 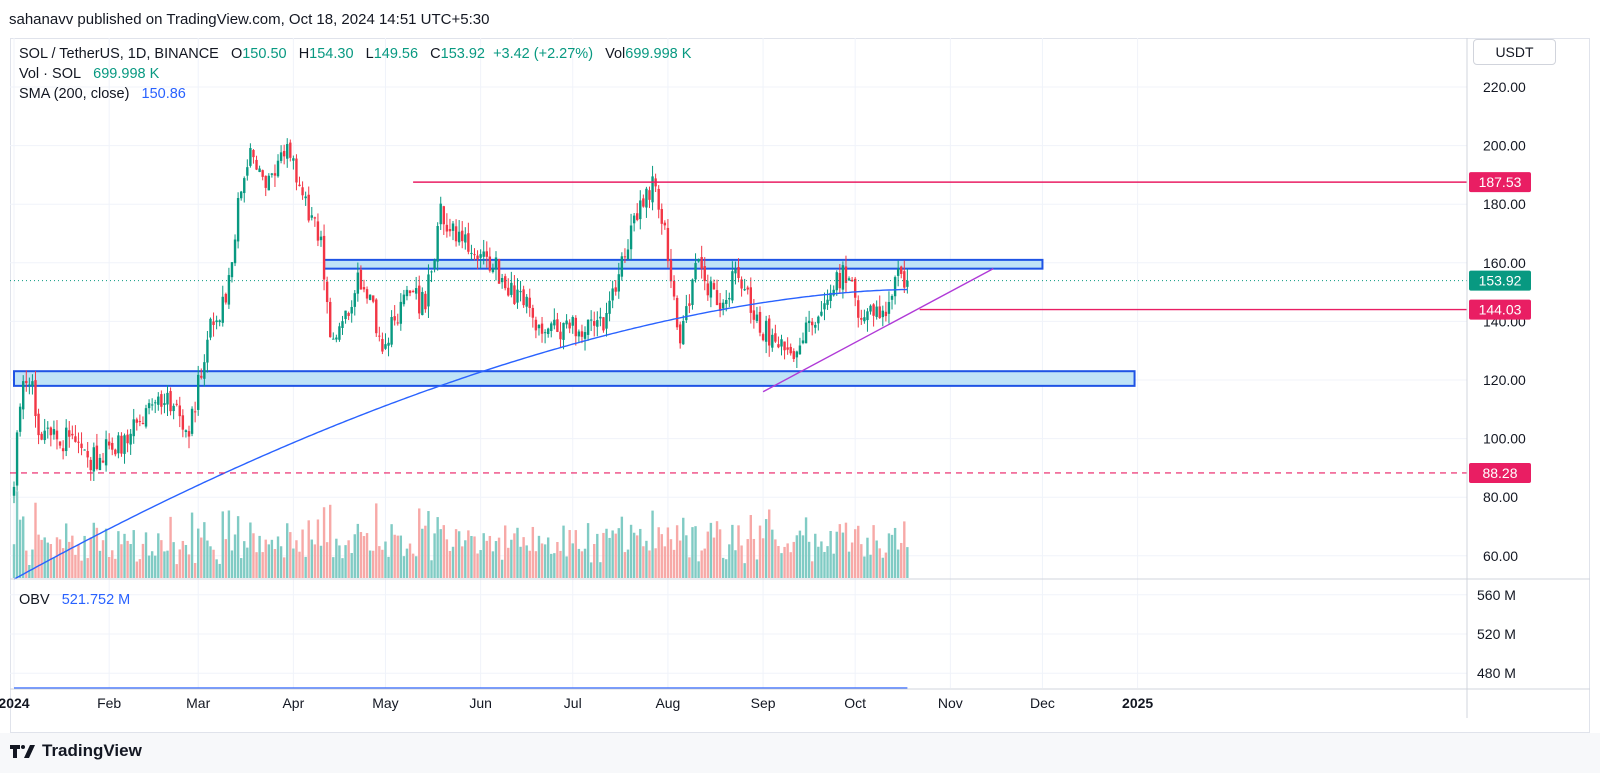 What do you see at coordinates (1500, 281) in the screenshot?
I see `price-tag-label: 153.92` at bounding box center [1500, 281].